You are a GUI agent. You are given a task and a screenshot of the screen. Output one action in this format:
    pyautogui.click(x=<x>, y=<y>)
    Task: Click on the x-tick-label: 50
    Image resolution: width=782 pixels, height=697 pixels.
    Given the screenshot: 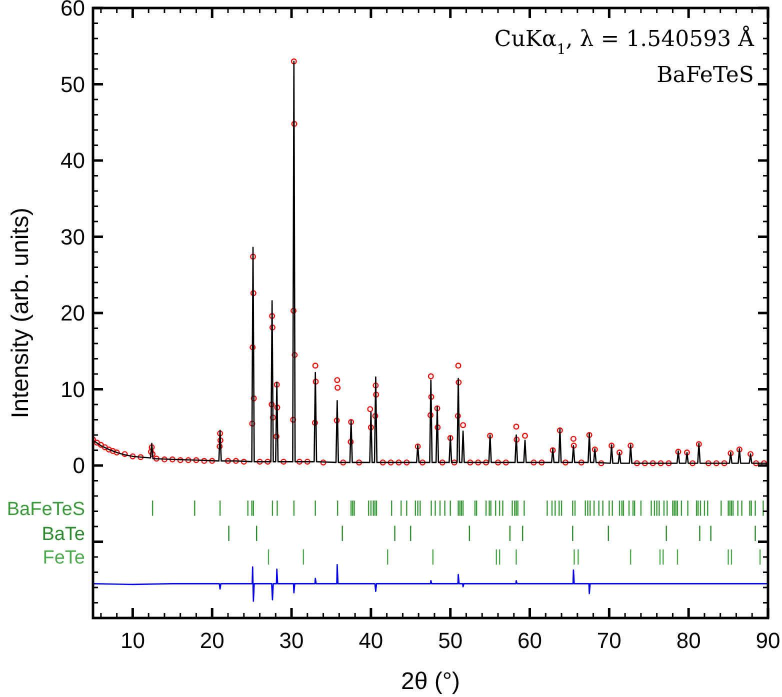 What is the action you would take?
    pyautogui.click(x=450, y=640)
    